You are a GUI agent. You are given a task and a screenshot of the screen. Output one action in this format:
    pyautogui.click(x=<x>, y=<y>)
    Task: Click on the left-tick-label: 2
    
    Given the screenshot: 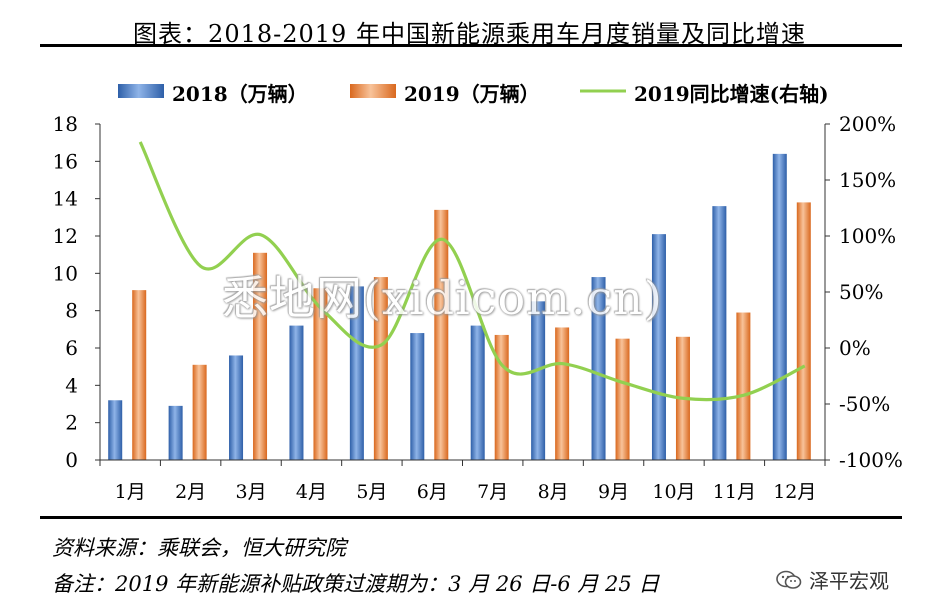 What is the action you would take?
    pyautogui.click(x=71, y=423)
    